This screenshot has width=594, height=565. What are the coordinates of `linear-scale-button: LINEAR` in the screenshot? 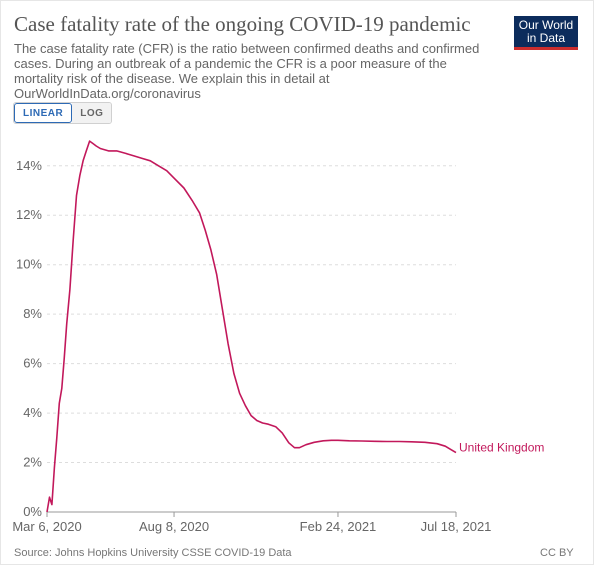 It's located at (43, 113).